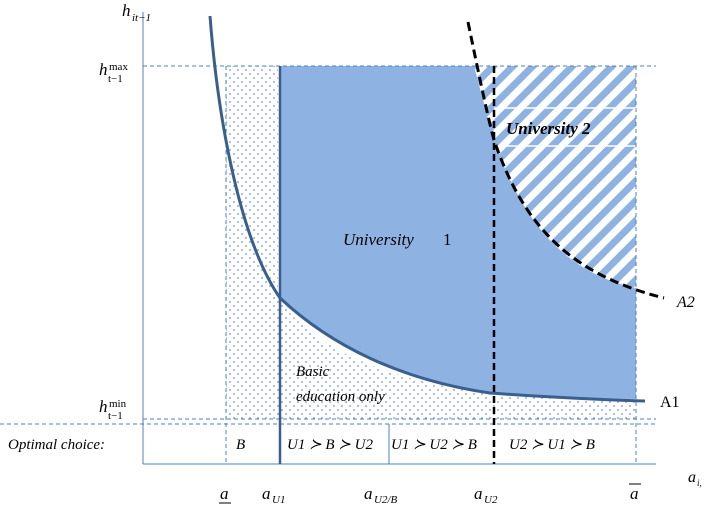 Image resolution: width=710 pixels, height=510 pixels. What do you see at coordinates (115, 416) in the screenshot?
I see `hmin-sub: t−1` at bounding box center [115, 416].